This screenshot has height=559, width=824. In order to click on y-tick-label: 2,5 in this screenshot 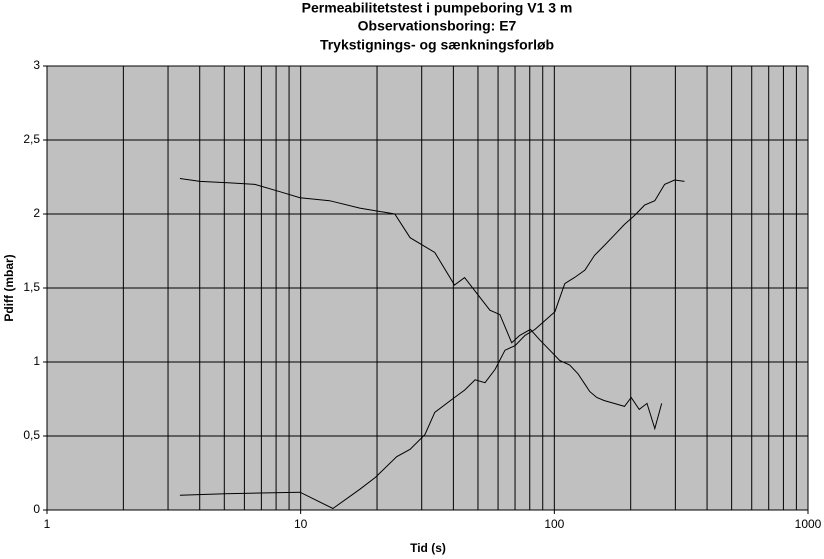, I will do `click(31, 139)`.